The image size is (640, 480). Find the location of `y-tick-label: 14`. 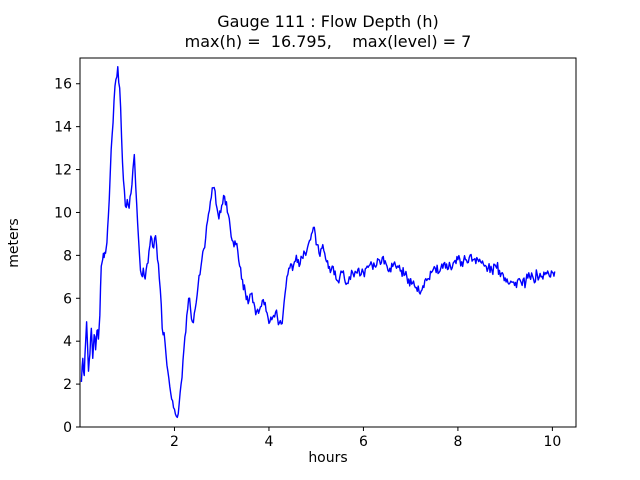

y-tick-label: 14 is located at coordinates (63, 128).